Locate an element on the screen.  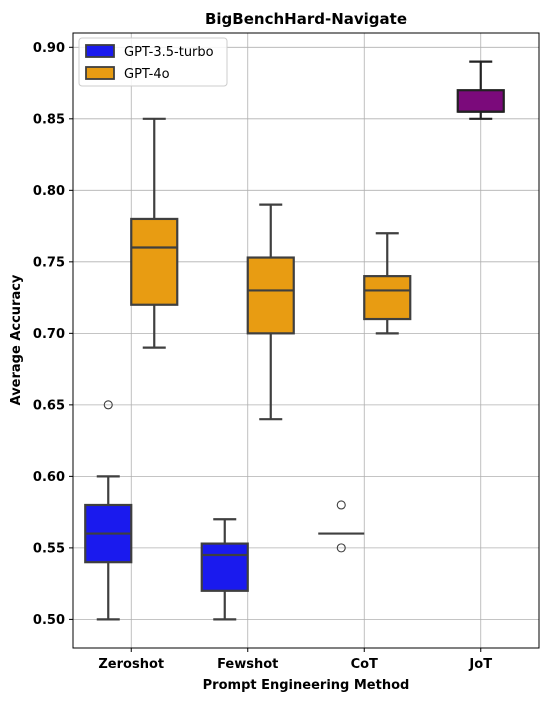
chart-title: BigBenchHard-Navigate is located at coordinates (306, 19).